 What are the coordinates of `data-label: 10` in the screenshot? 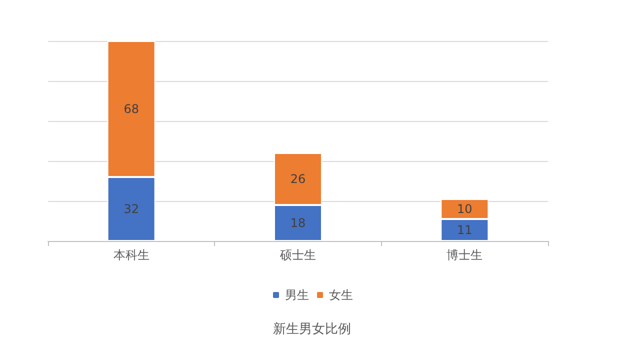 It's located at (464, 209).